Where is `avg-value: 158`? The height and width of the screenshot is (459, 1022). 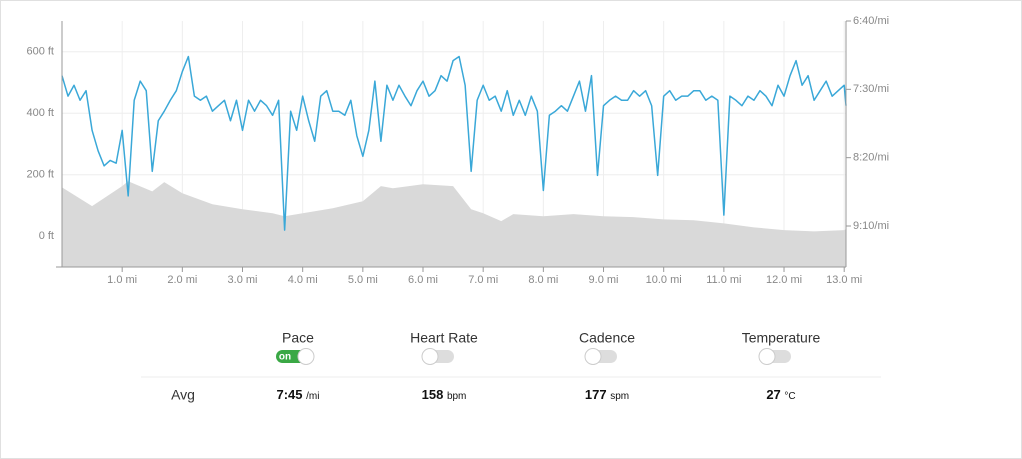 avg-value: 158 is located at coordinates (433, 394).